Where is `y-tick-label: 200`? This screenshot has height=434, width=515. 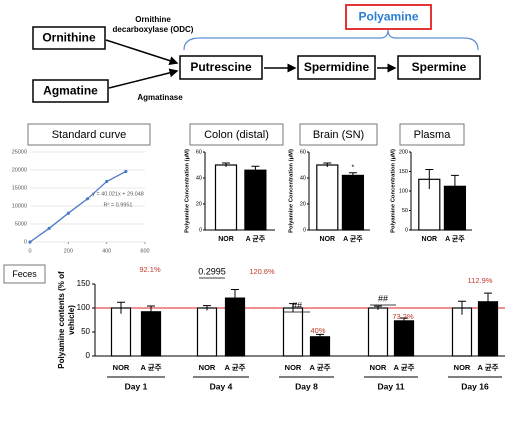 y-tick-label: 200 is located at coordinates (403, 152).